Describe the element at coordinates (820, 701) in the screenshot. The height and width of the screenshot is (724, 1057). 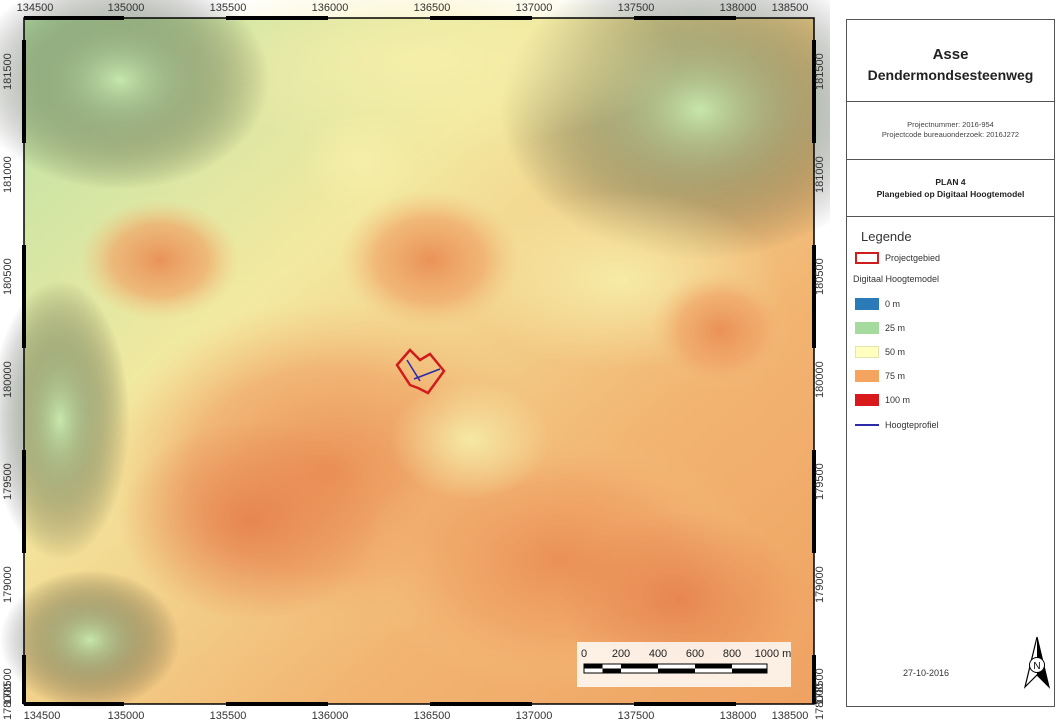
I see `y-tick-right: 178000` at that location.